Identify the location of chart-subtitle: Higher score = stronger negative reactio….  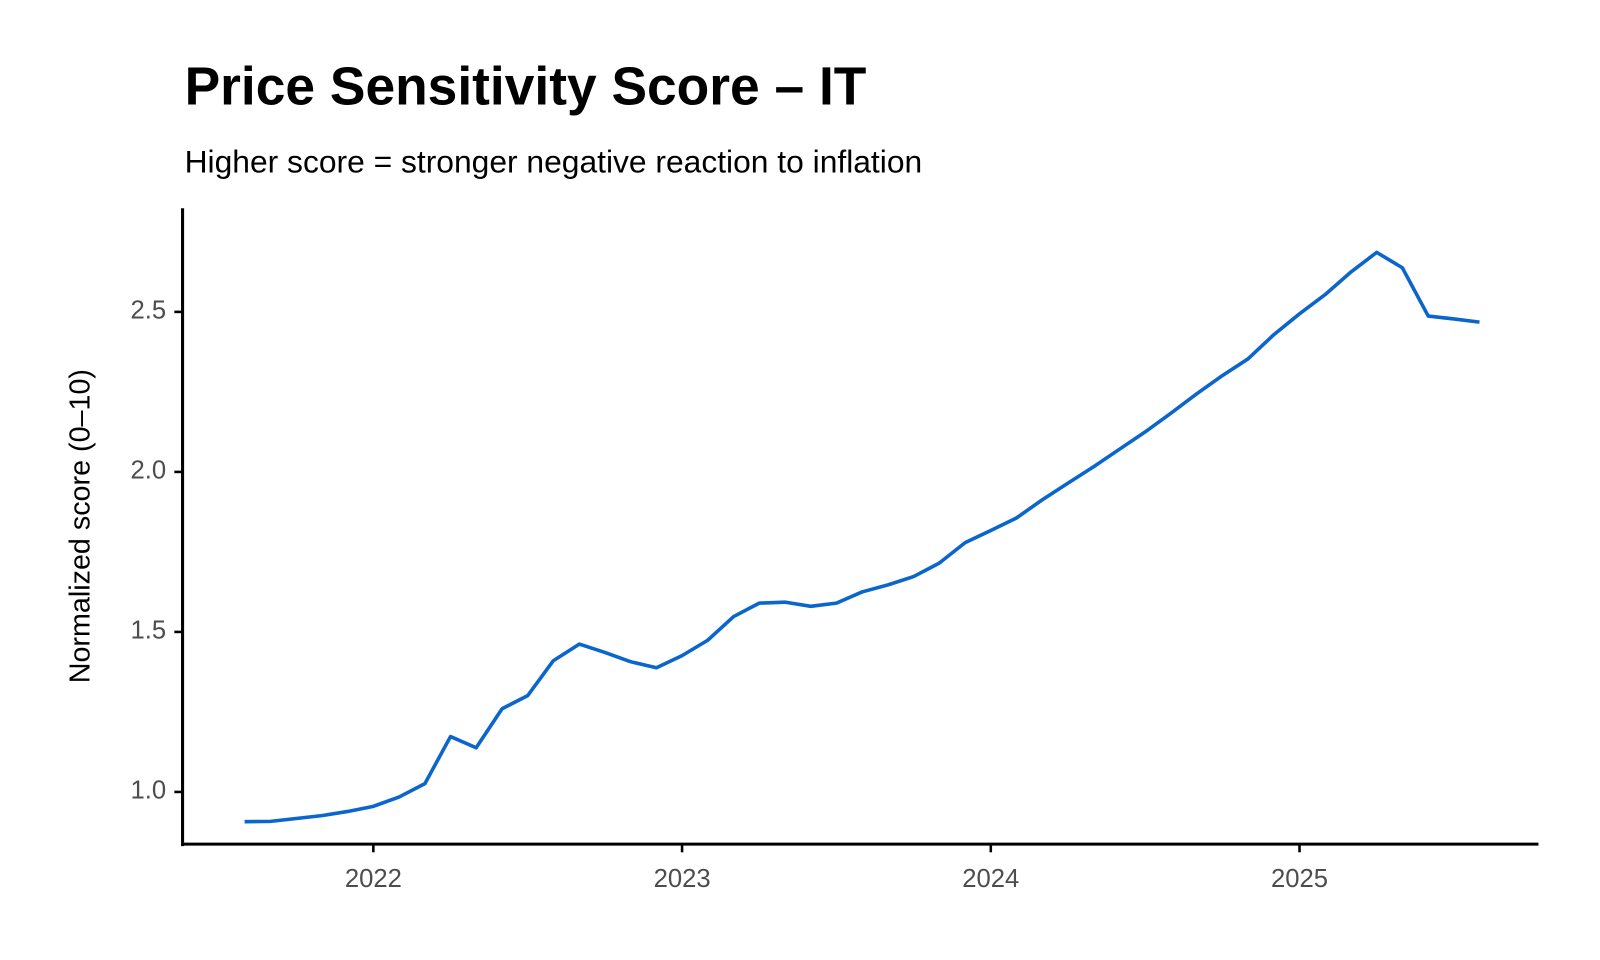
(554, 161).